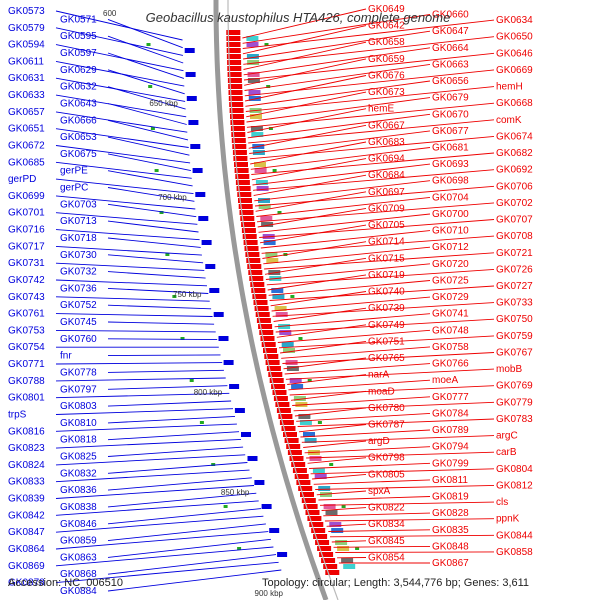  I want to click on reverse-gene-label: GK0707, so click(514, 220).